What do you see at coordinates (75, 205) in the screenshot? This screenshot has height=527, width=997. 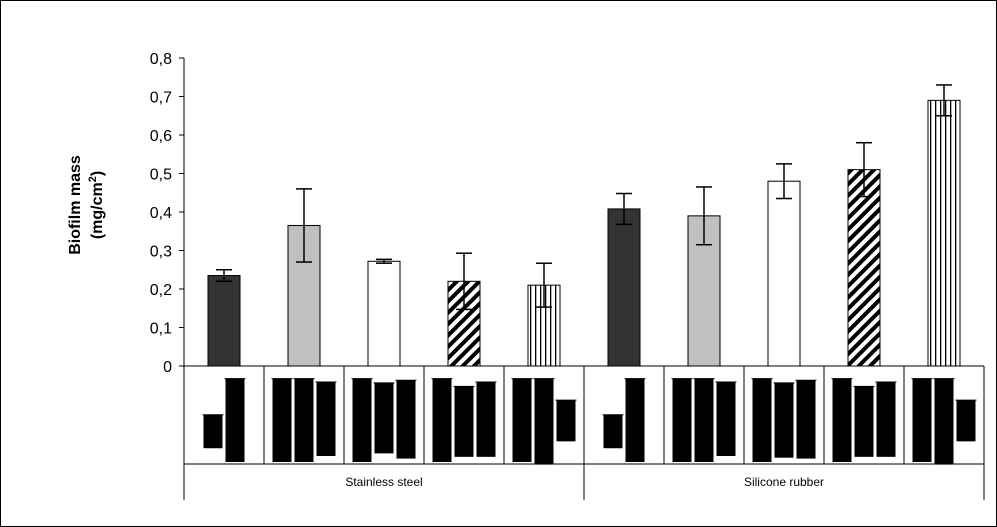 I see `y-axis-title-line1: Biofilm mass` at bounding box center [75, 205].